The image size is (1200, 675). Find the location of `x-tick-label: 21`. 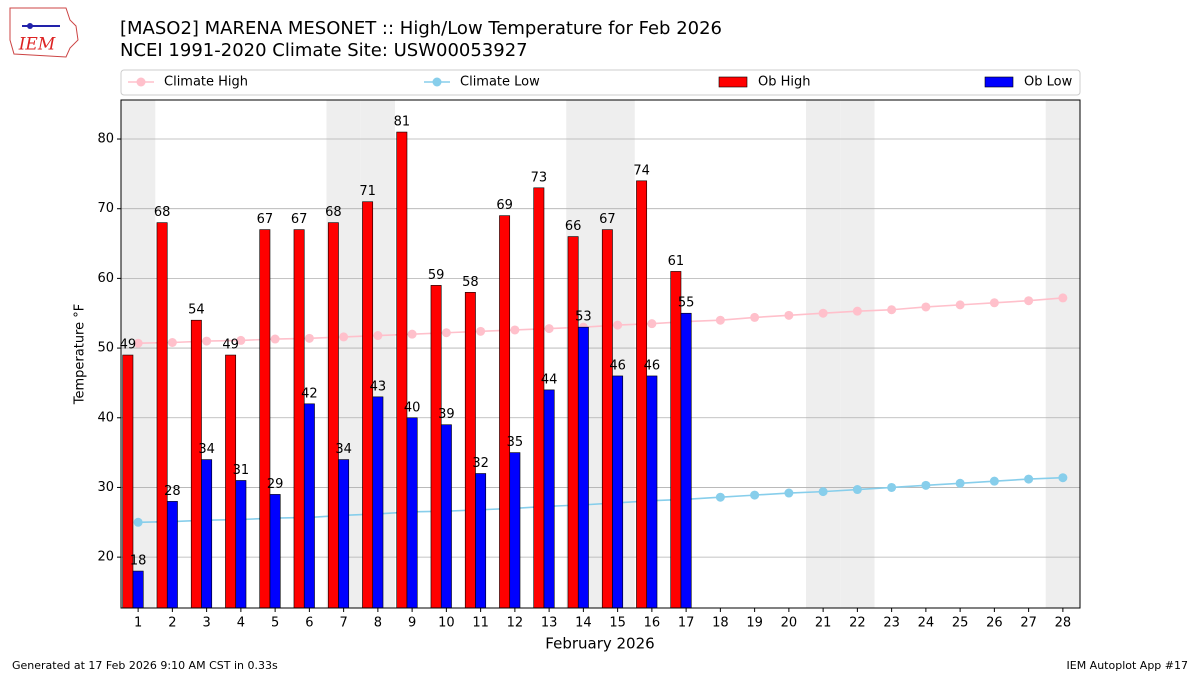

x-tick-label: 21 is located at coordinates (823, 623).